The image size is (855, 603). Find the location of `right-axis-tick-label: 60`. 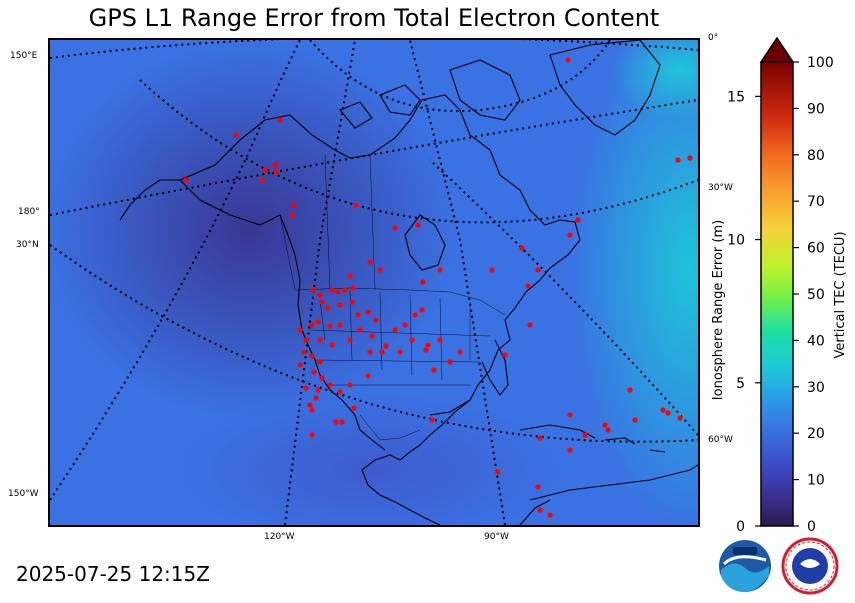

right-axis-tick-label: 60 is located at coordinates (816, 249).